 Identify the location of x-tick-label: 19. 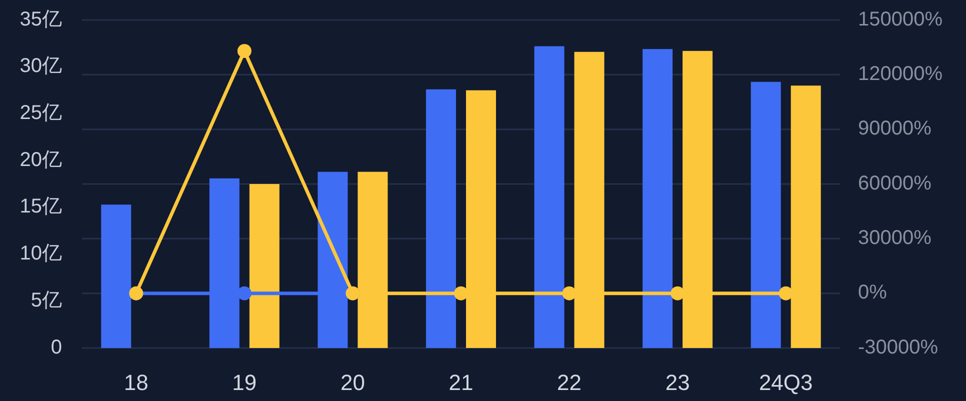
(244, 382).